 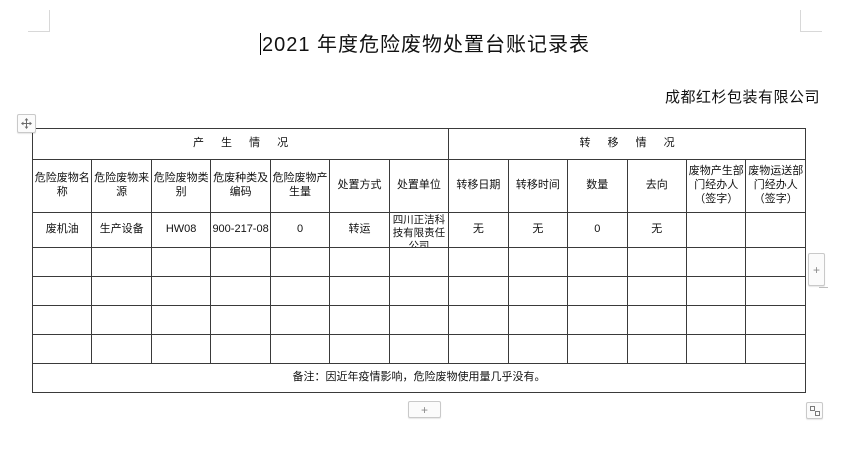 I want to click on column-header-cell: 废物运送部门经办人（签字）, so click(x=775, y=186).